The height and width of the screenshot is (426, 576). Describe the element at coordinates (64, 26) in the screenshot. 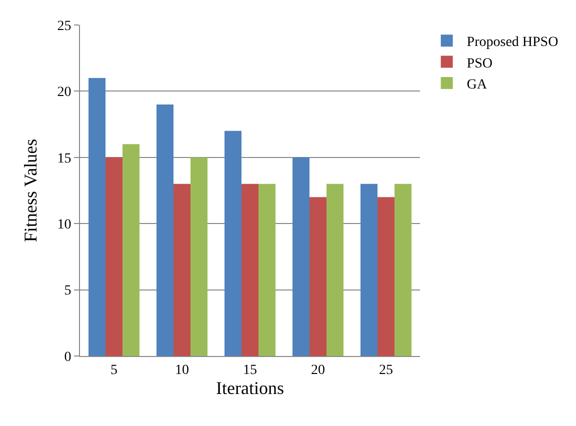

I see `y-tick-label: 25` at that location.